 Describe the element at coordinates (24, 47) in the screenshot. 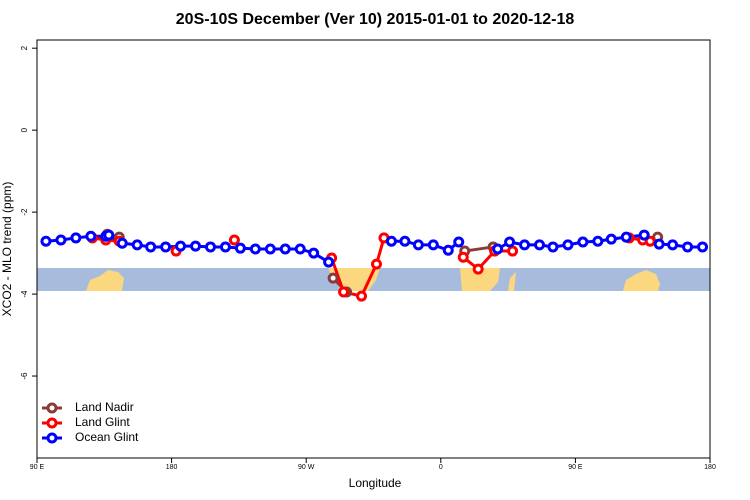

I see `y-tick-label: 2` at that location.